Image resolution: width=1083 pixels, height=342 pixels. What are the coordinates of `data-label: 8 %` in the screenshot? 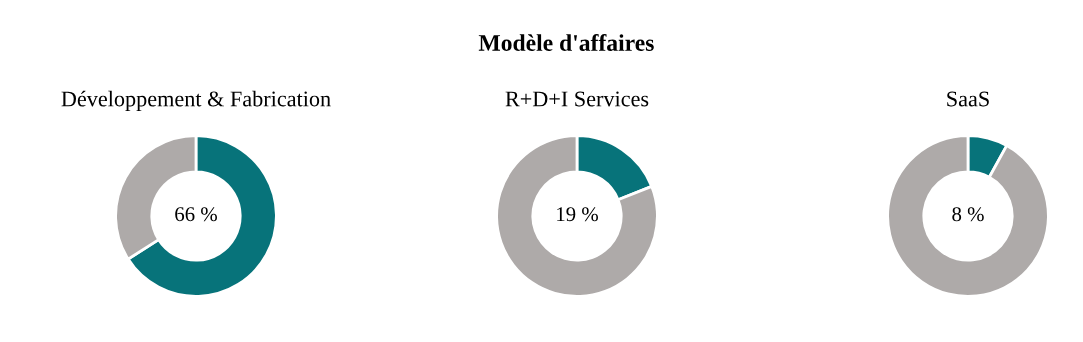 It's located at (968, 214).